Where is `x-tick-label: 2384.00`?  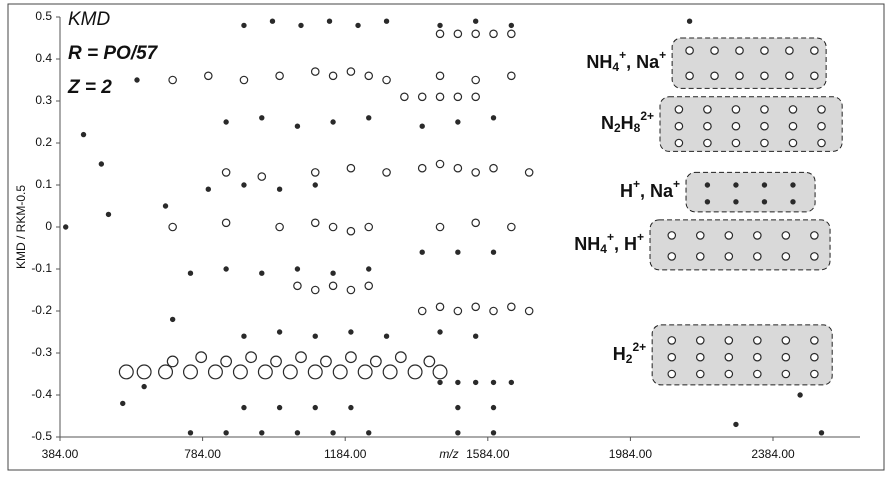 x-tick-label: 2384.00 is located at coordinates (773, 454).